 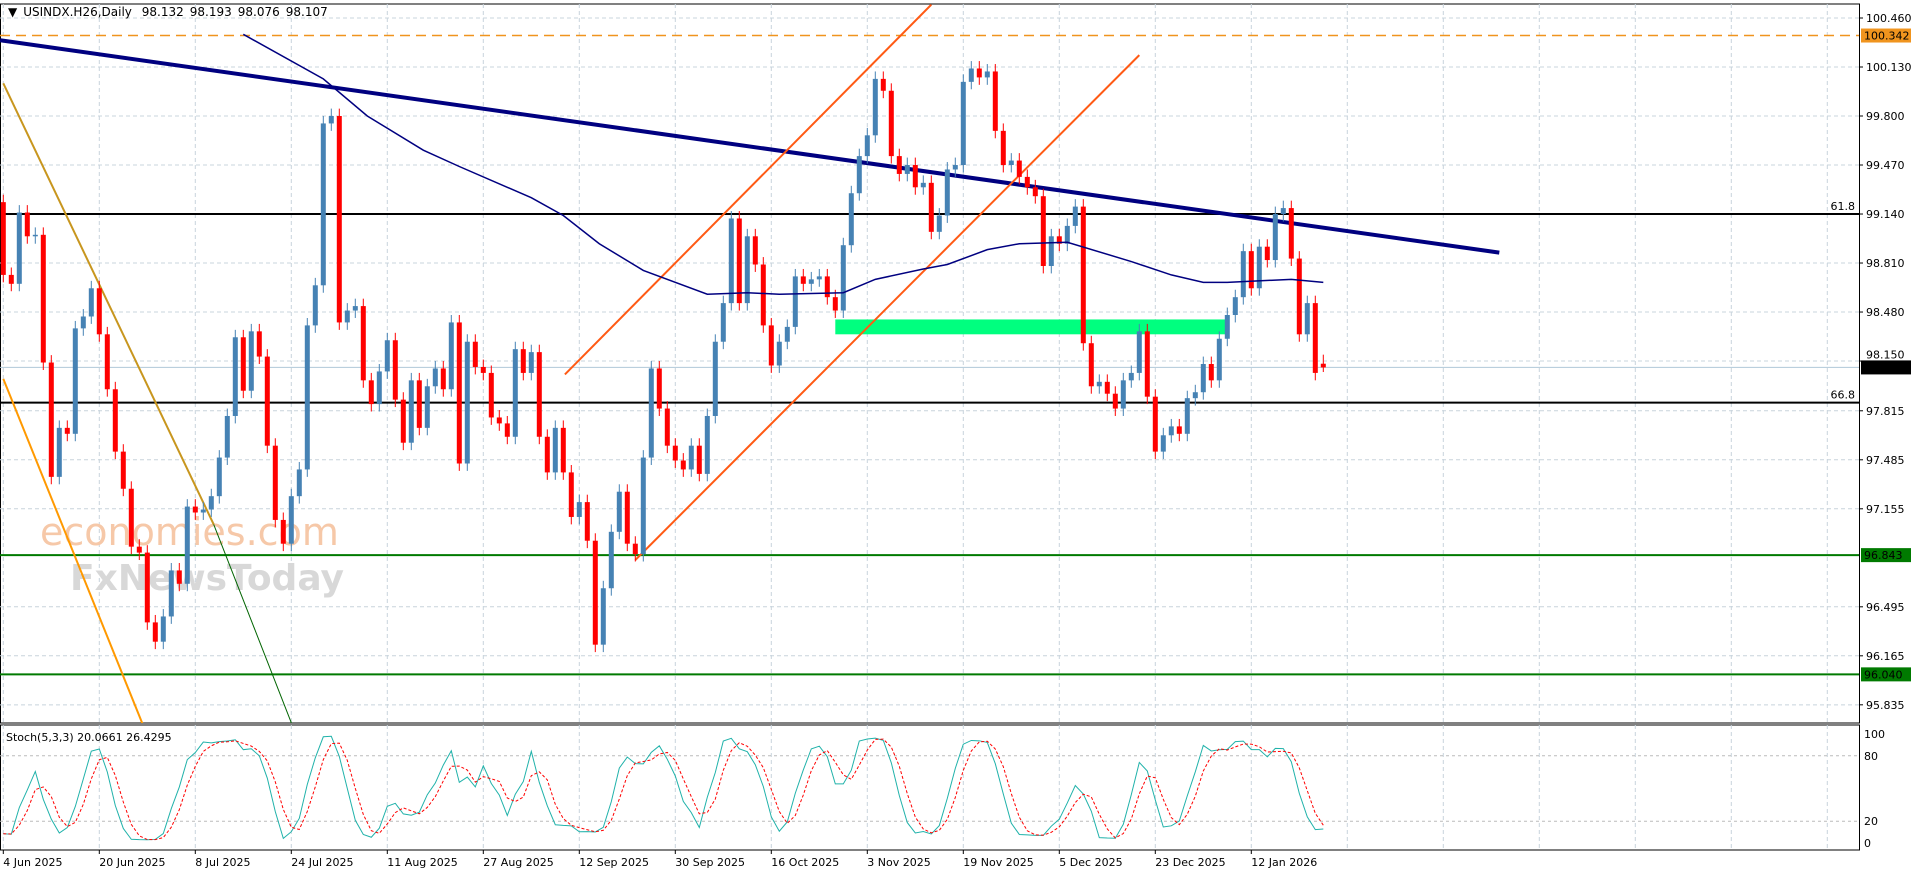 I want to click on triangle-down-icon: ▼, so click(x=13, y=12).